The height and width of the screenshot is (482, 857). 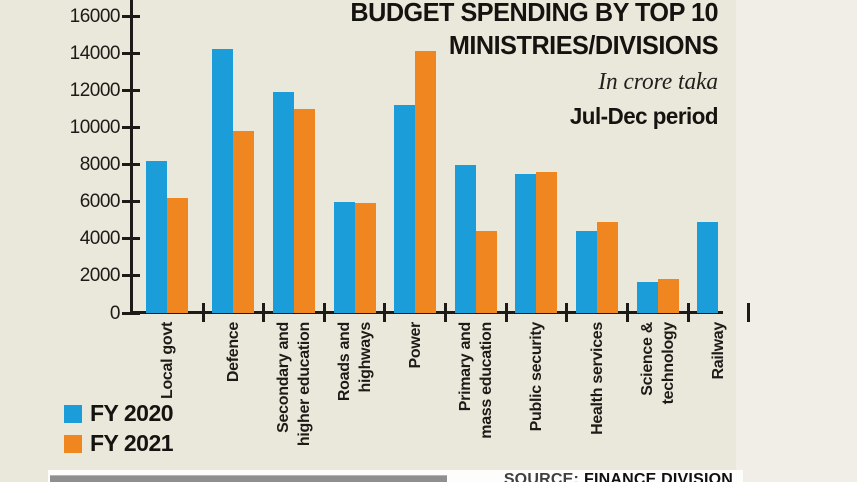 I want to click on category-label-roads-and-highways: Roads and highways, so click(x=355, y=398).